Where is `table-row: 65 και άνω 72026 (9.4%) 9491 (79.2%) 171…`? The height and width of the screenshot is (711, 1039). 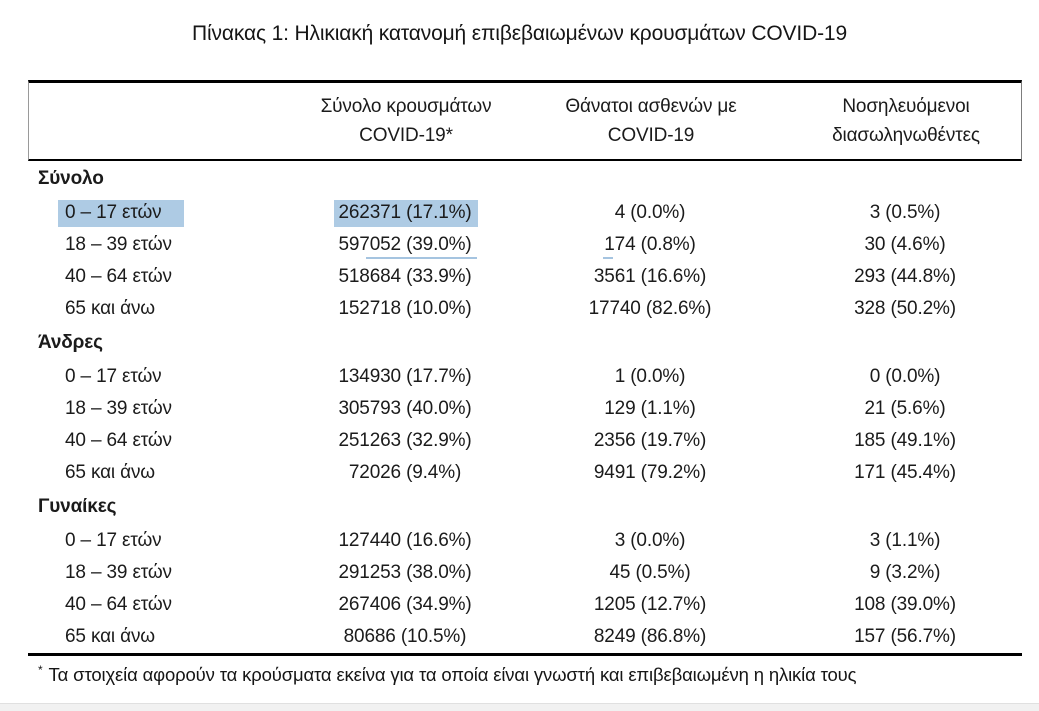
table-row: 65 και άνω 72026 (9.4%) 9491 (79.2%) 171… is located at coordinates (525, 473).